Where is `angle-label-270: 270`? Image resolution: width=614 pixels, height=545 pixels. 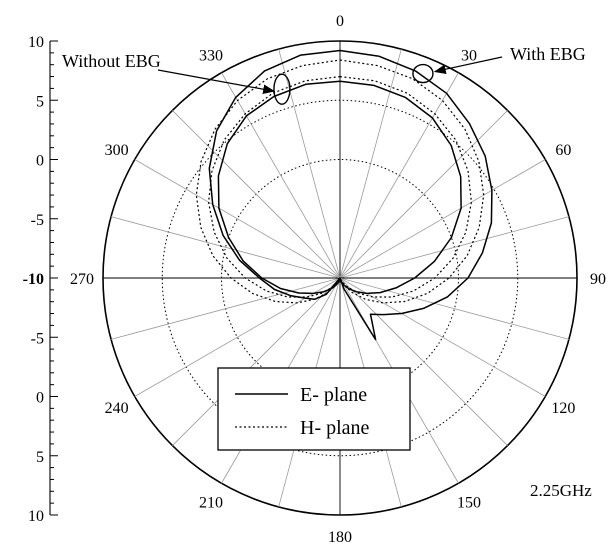 angle-label-270: 270 is located at coordinates (82, 279).